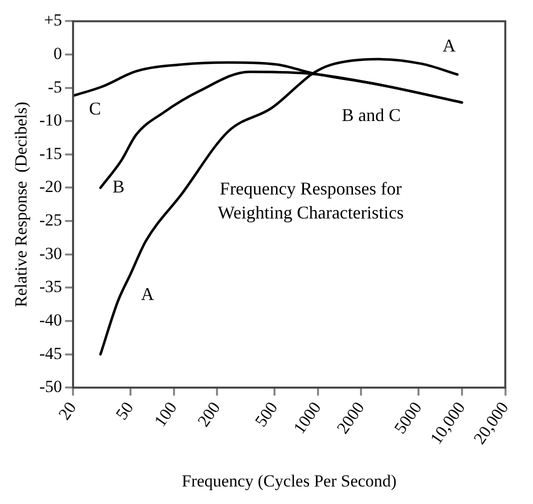 The height and width of the screenshot is (504, 533). Describe the element at coordinates (50, 220) in the screenshot. I see `y-tick-label: -25` at that location.